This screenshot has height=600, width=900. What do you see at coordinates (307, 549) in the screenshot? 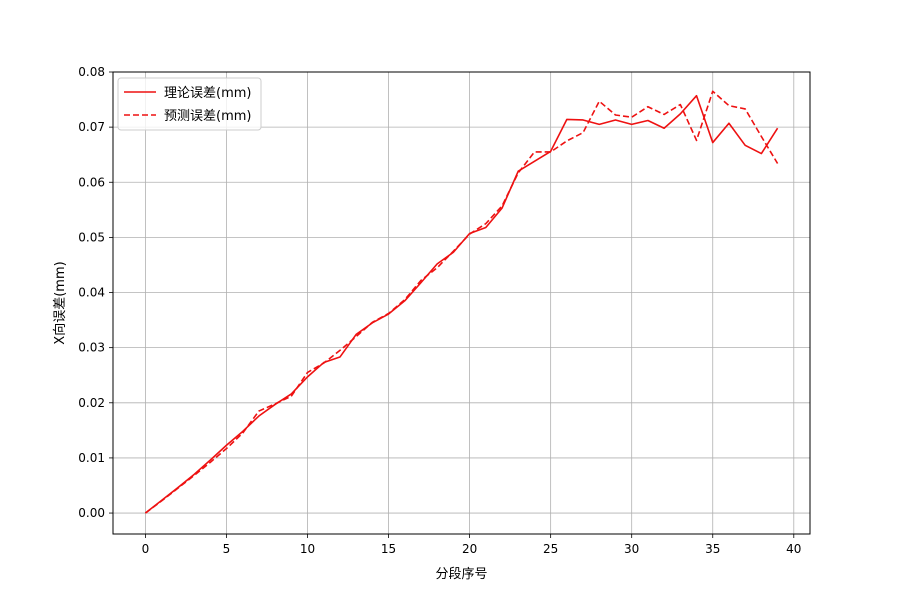
I see `x-tick-label: 10` at bounding box center [307, 549].